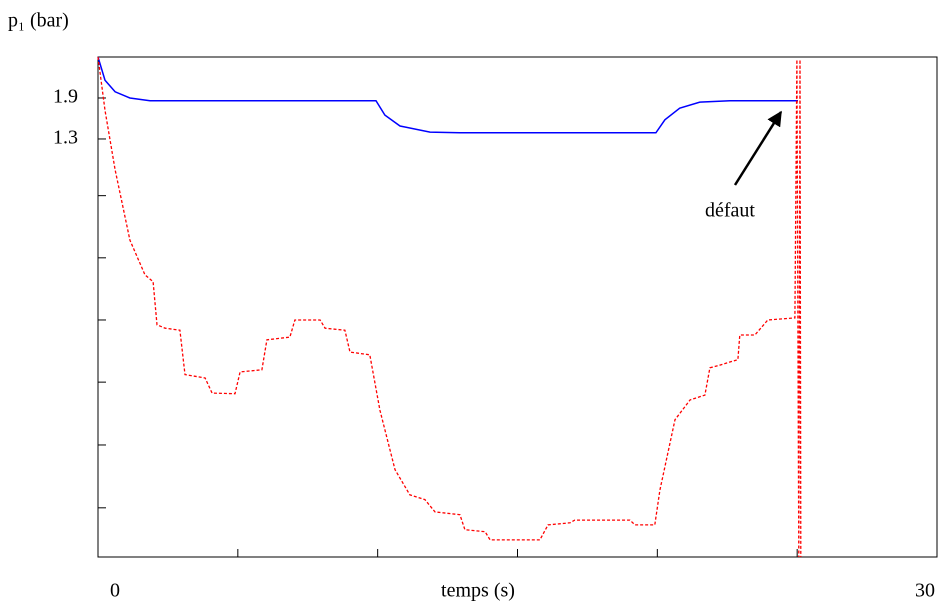 The width and height of the screenshot is (939, 614). Describe the element at coordinates (65, 138) in the screenshot. I see `y-tick-label: 1.3` at that location.